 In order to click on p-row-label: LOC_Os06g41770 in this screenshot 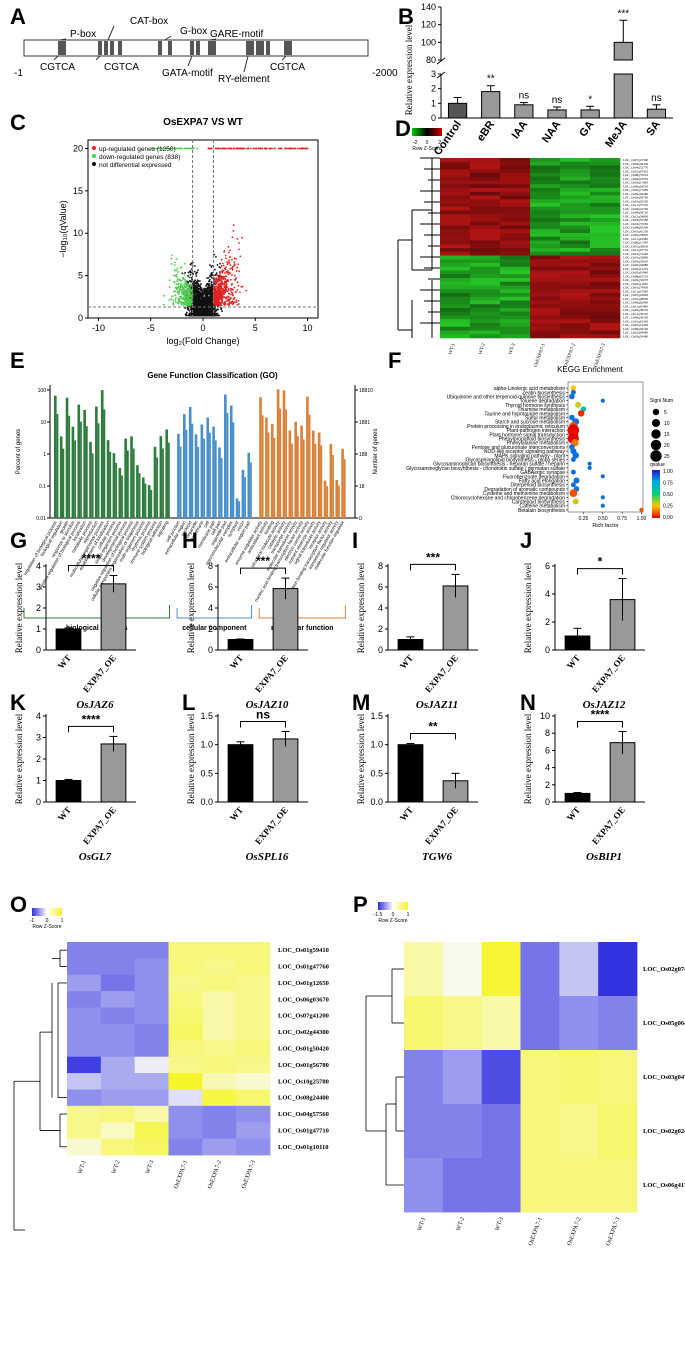, I will do `click(664, 1185)`.